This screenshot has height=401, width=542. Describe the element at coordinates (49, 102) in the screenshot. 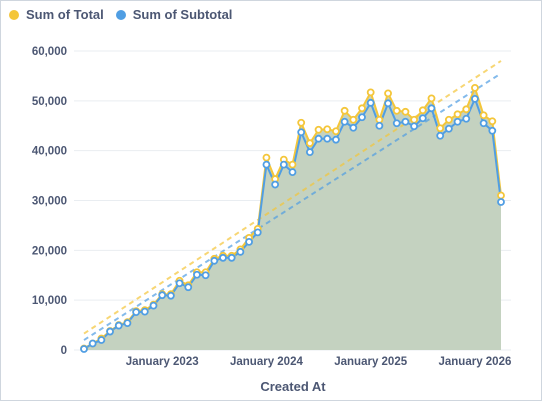

I see `y-tick-label: 50,000` at that location.